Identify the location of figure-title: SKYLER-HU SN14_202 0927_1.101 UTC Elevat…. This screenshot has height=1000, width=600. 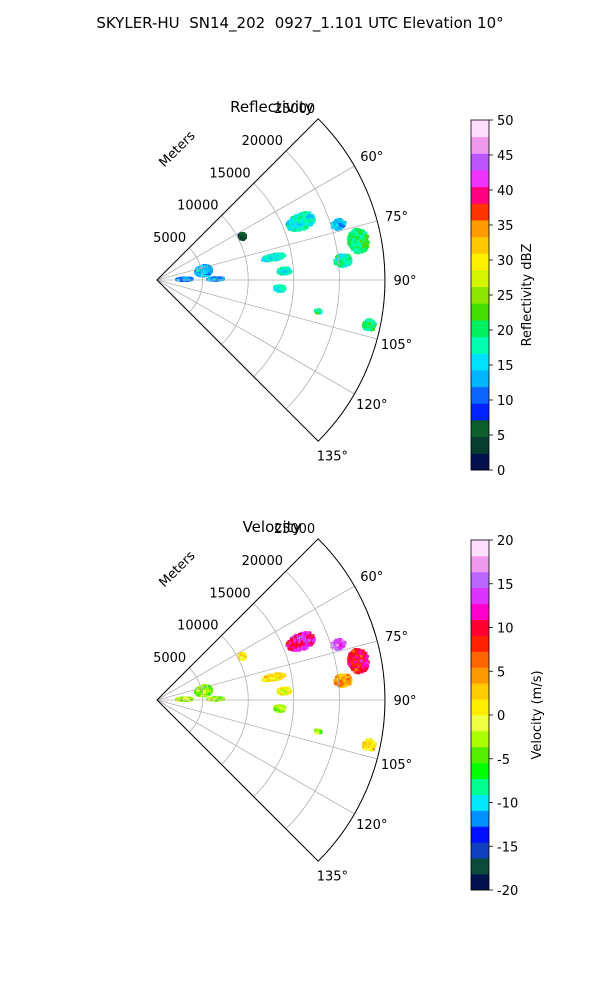
(300, 23).